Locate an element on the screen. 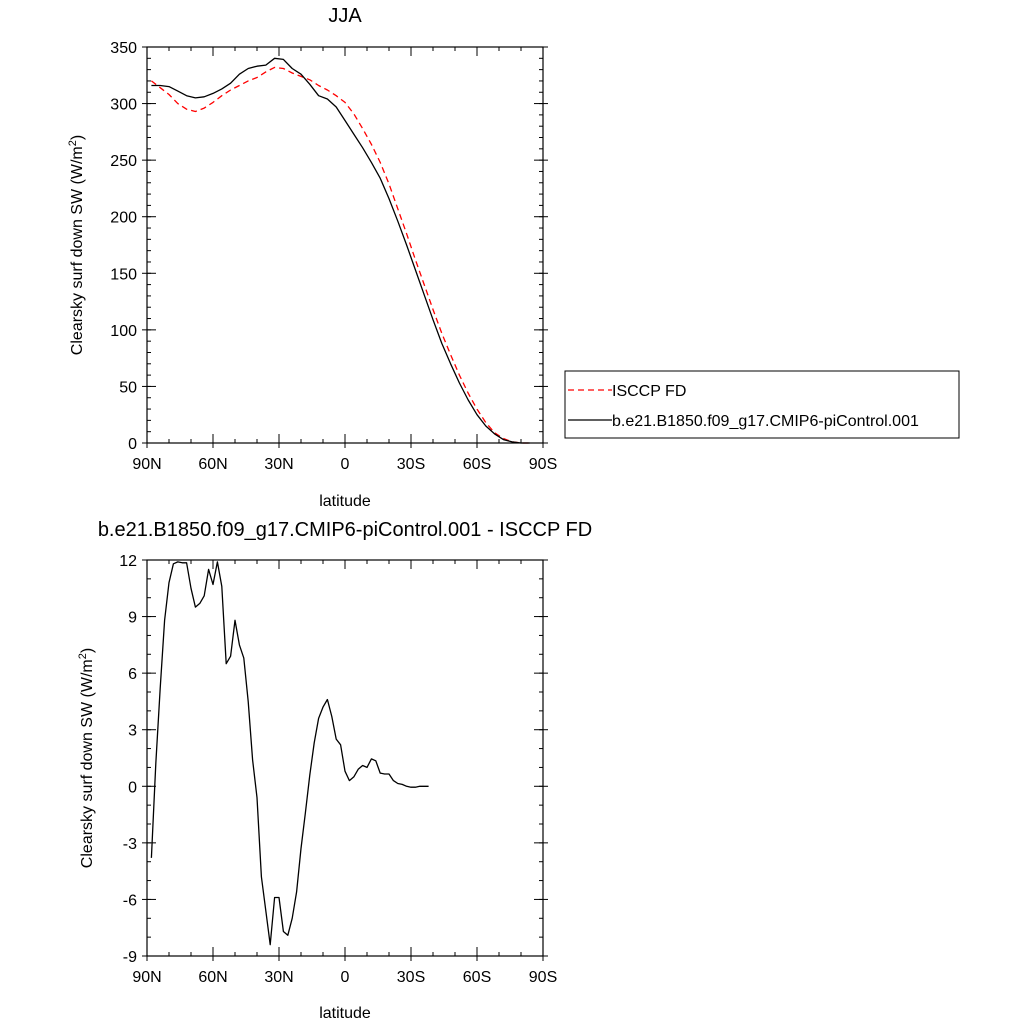  bottom-ytick-label: -3 is located at coordinates (130, 844).